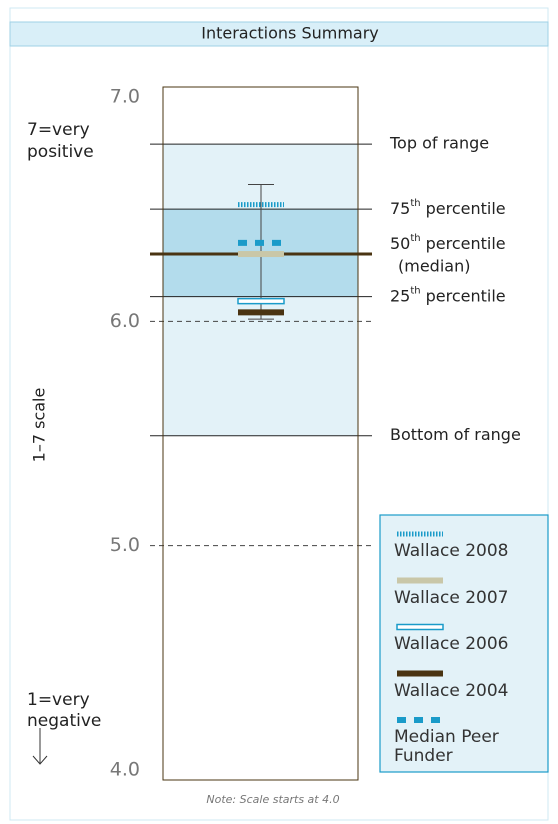  I want to click on legend-box, so click(464, 643).